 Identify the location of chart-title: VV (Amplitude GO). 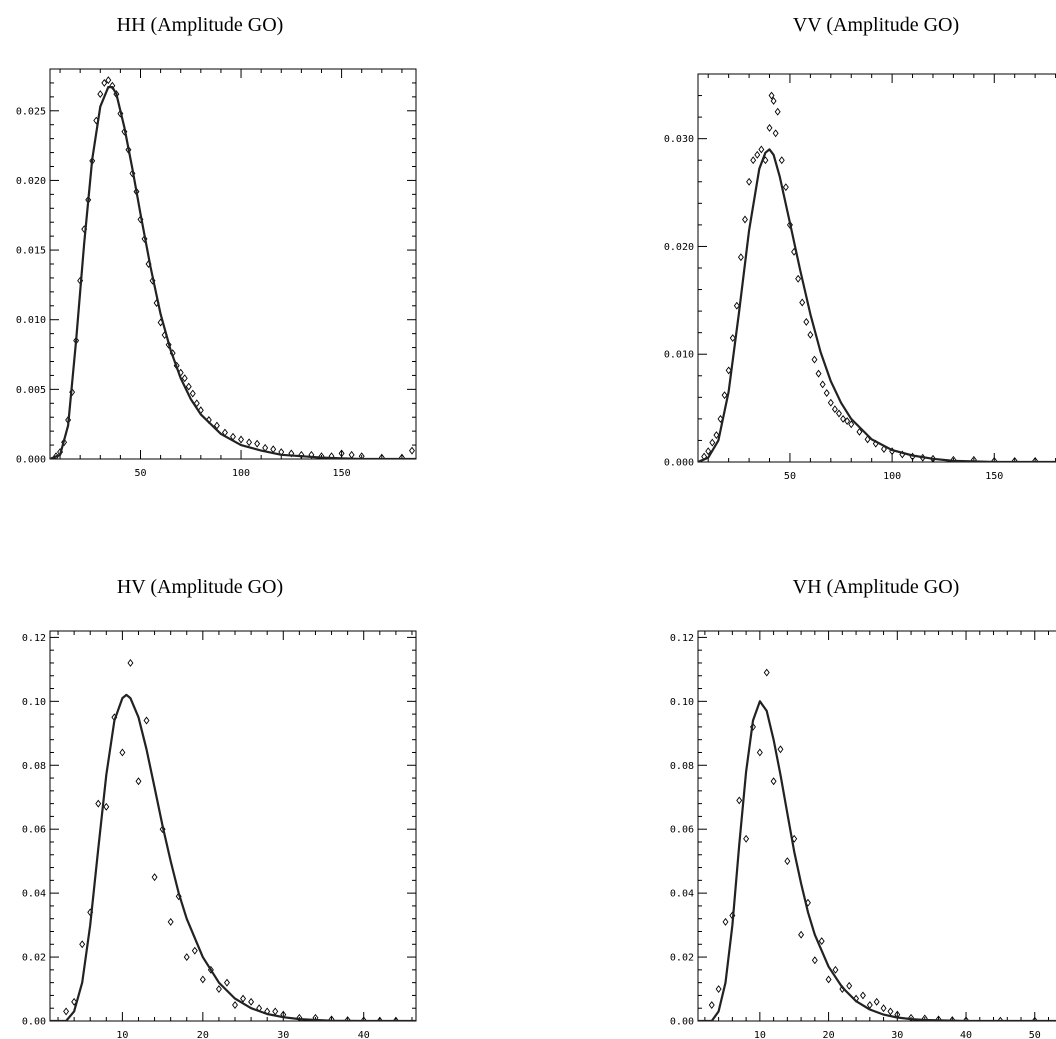
(876, 25).